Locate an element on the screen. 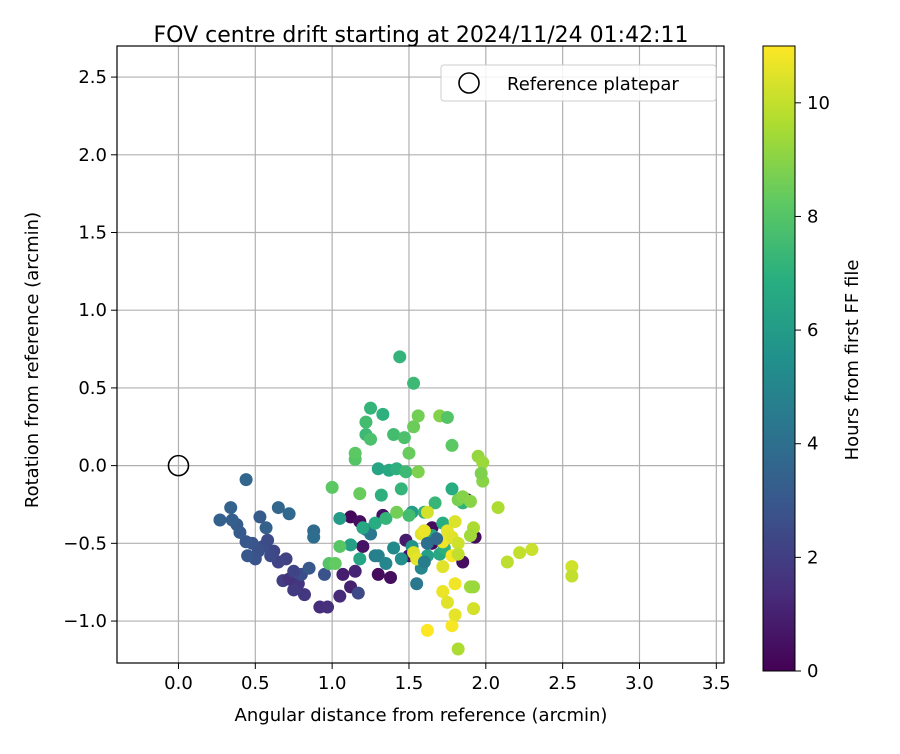 Image resolution: width=900 pixels, height=754 pixels. x-tick-label: 1.5 is located at coordinates (409, 683).